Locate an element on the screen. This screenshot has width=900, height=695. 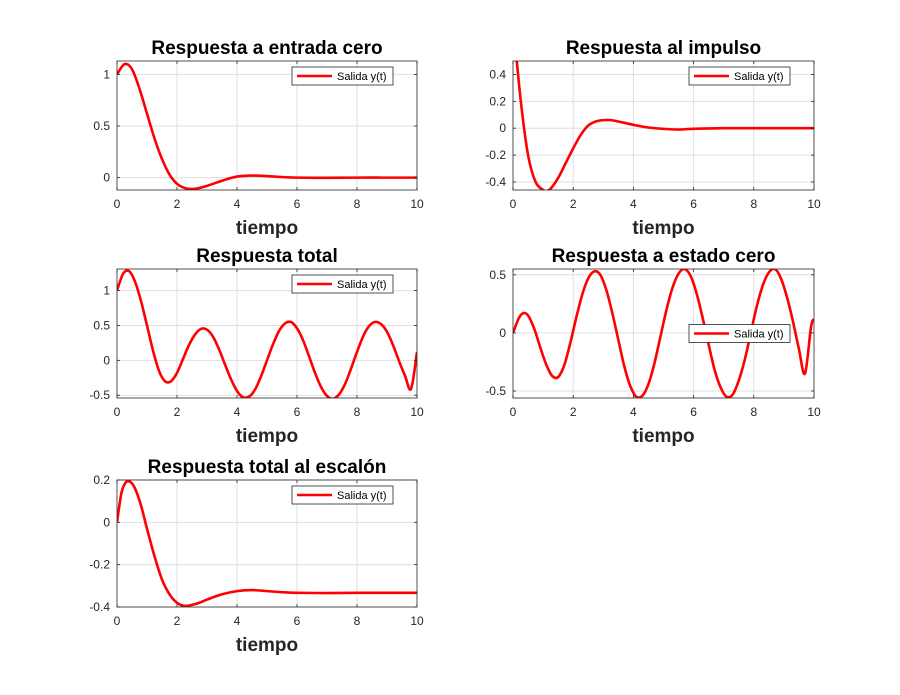
chart-title: Respuesta al impulso is located at coordinates (663, 48).